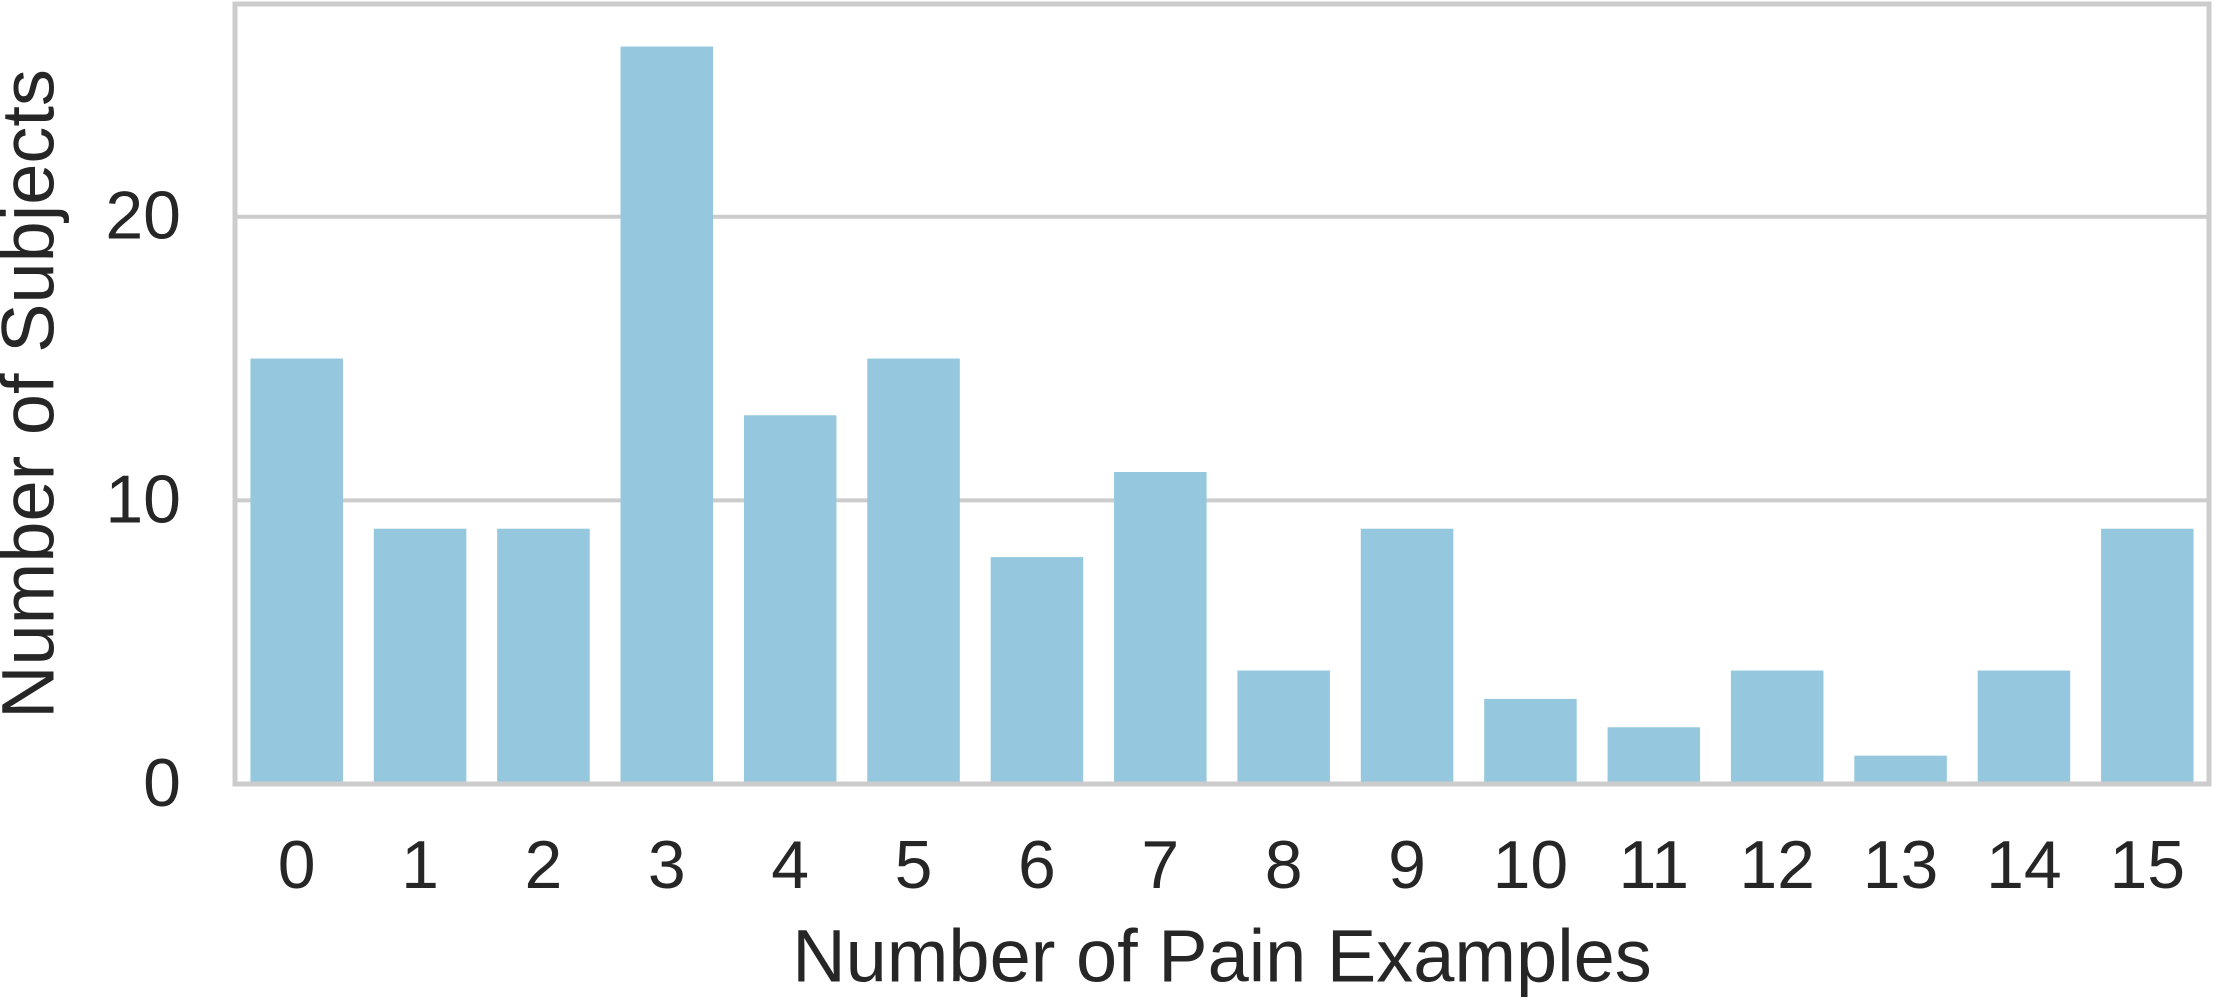  I want to click on x-tick-label: 11, so click(1654, 865).